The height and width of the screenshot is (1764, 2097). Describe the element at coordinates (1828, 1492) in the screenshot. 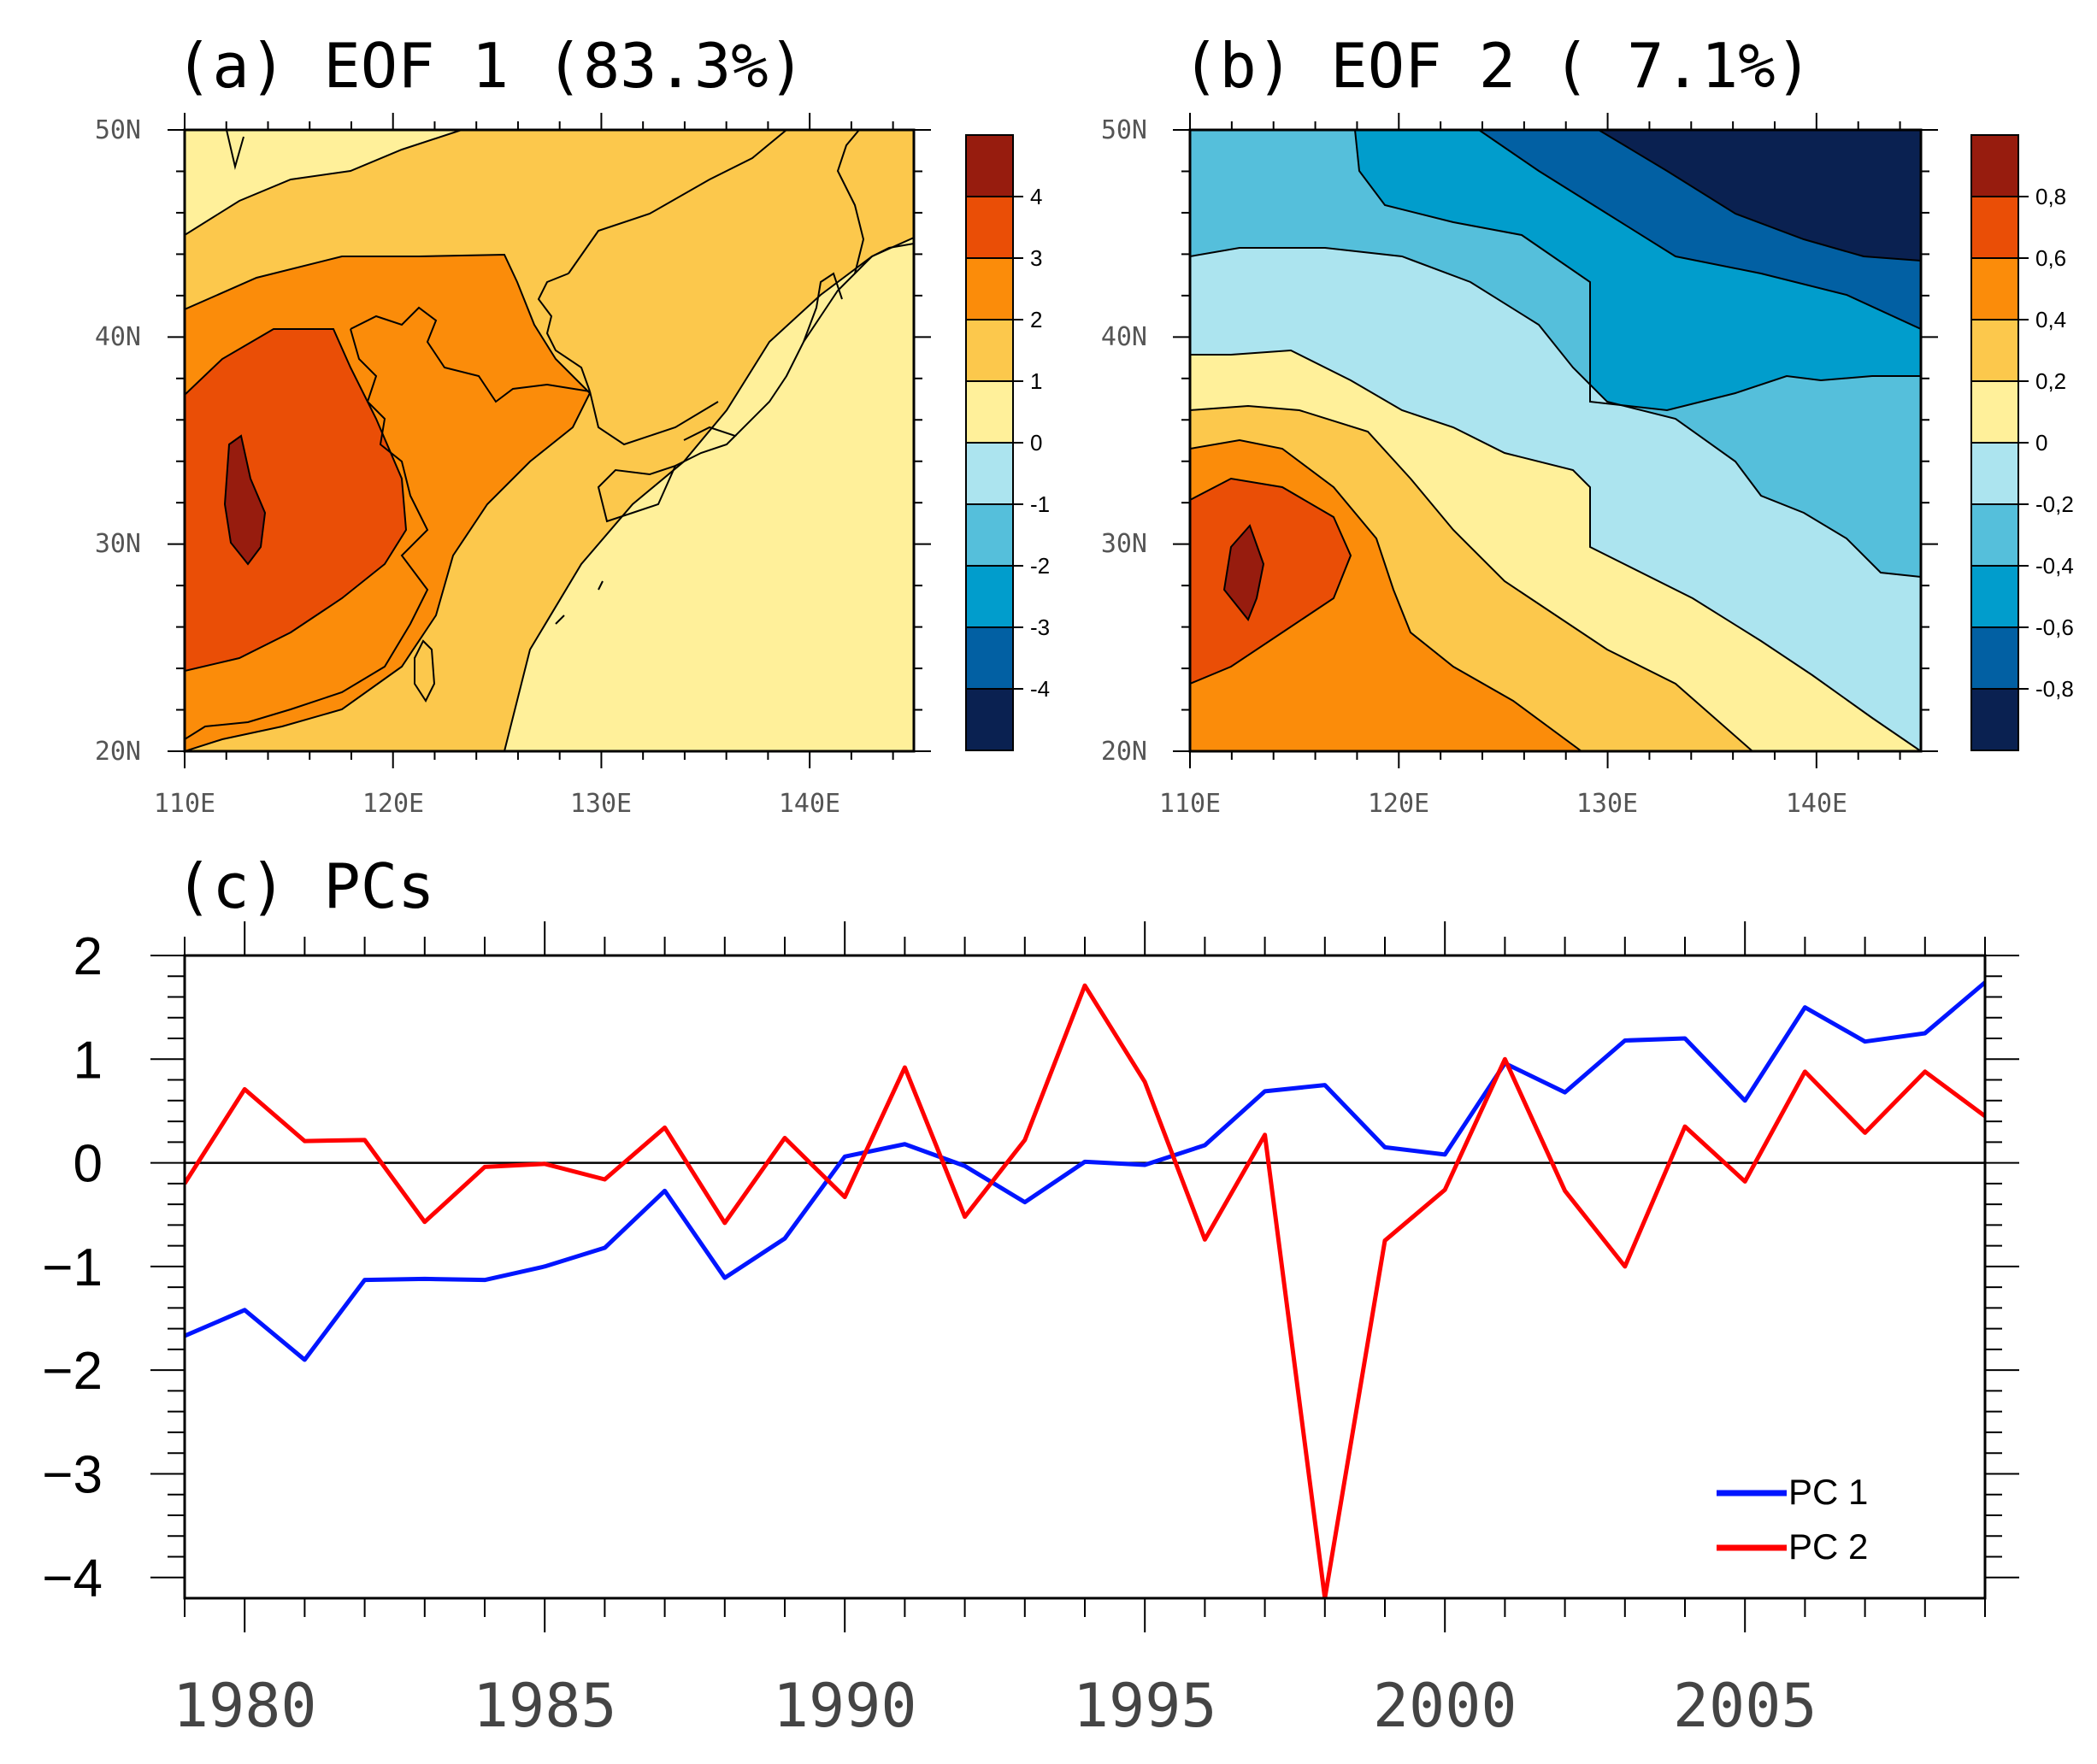

I see `legend-pc1-label: PC 1` at that location.